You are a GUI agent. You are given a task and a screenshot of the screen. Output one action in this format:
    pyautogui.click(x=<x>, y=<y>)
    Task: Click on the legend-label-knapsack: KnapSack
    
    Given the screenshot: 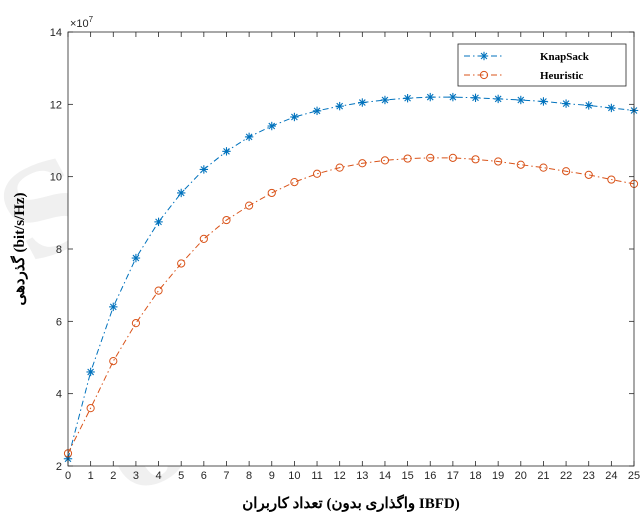 What is the action you would take?
    pyautogui.click(x=565, y=57)
    